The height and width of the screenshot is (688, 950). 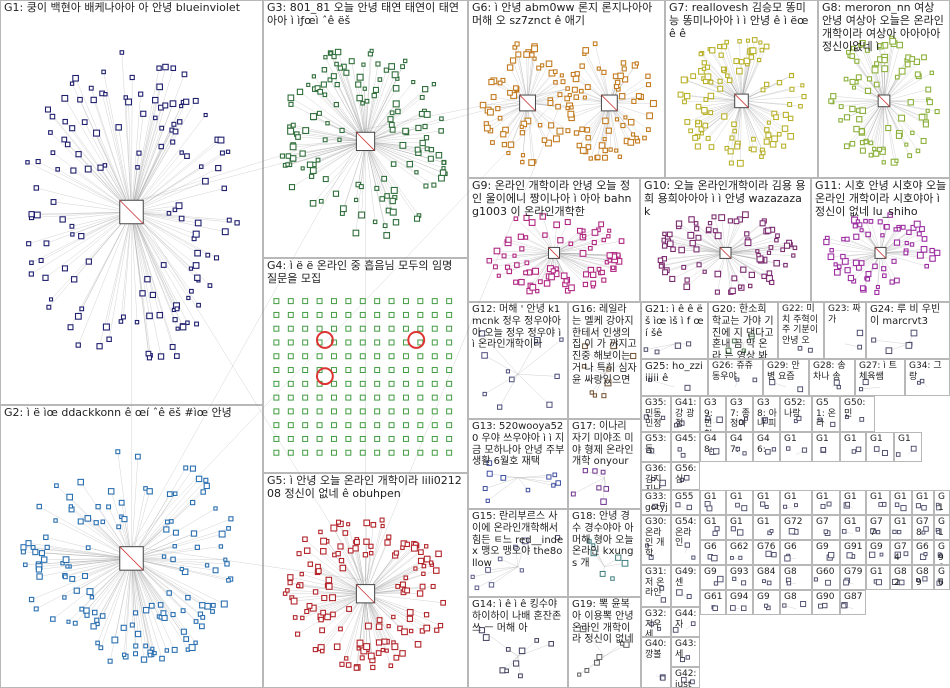 I want to click on group-panel-m1: G1, so click(x=796, y=447).